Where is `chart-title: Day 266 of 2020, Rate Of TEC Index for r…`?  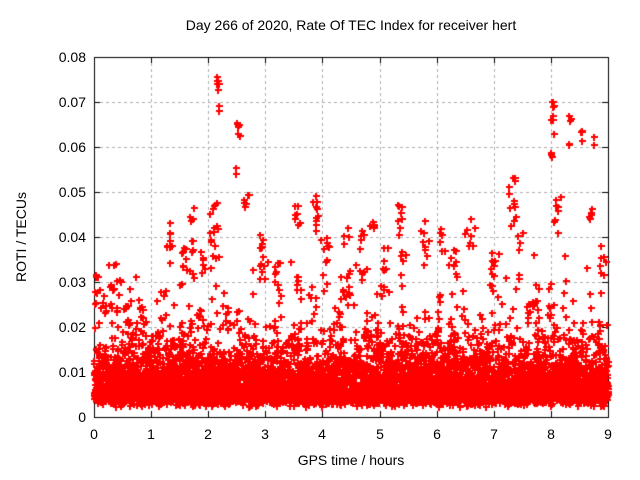 chart-title: Day 266 of 2020, Rate Of TEC Index for r… is located at coordinates (351, 25).